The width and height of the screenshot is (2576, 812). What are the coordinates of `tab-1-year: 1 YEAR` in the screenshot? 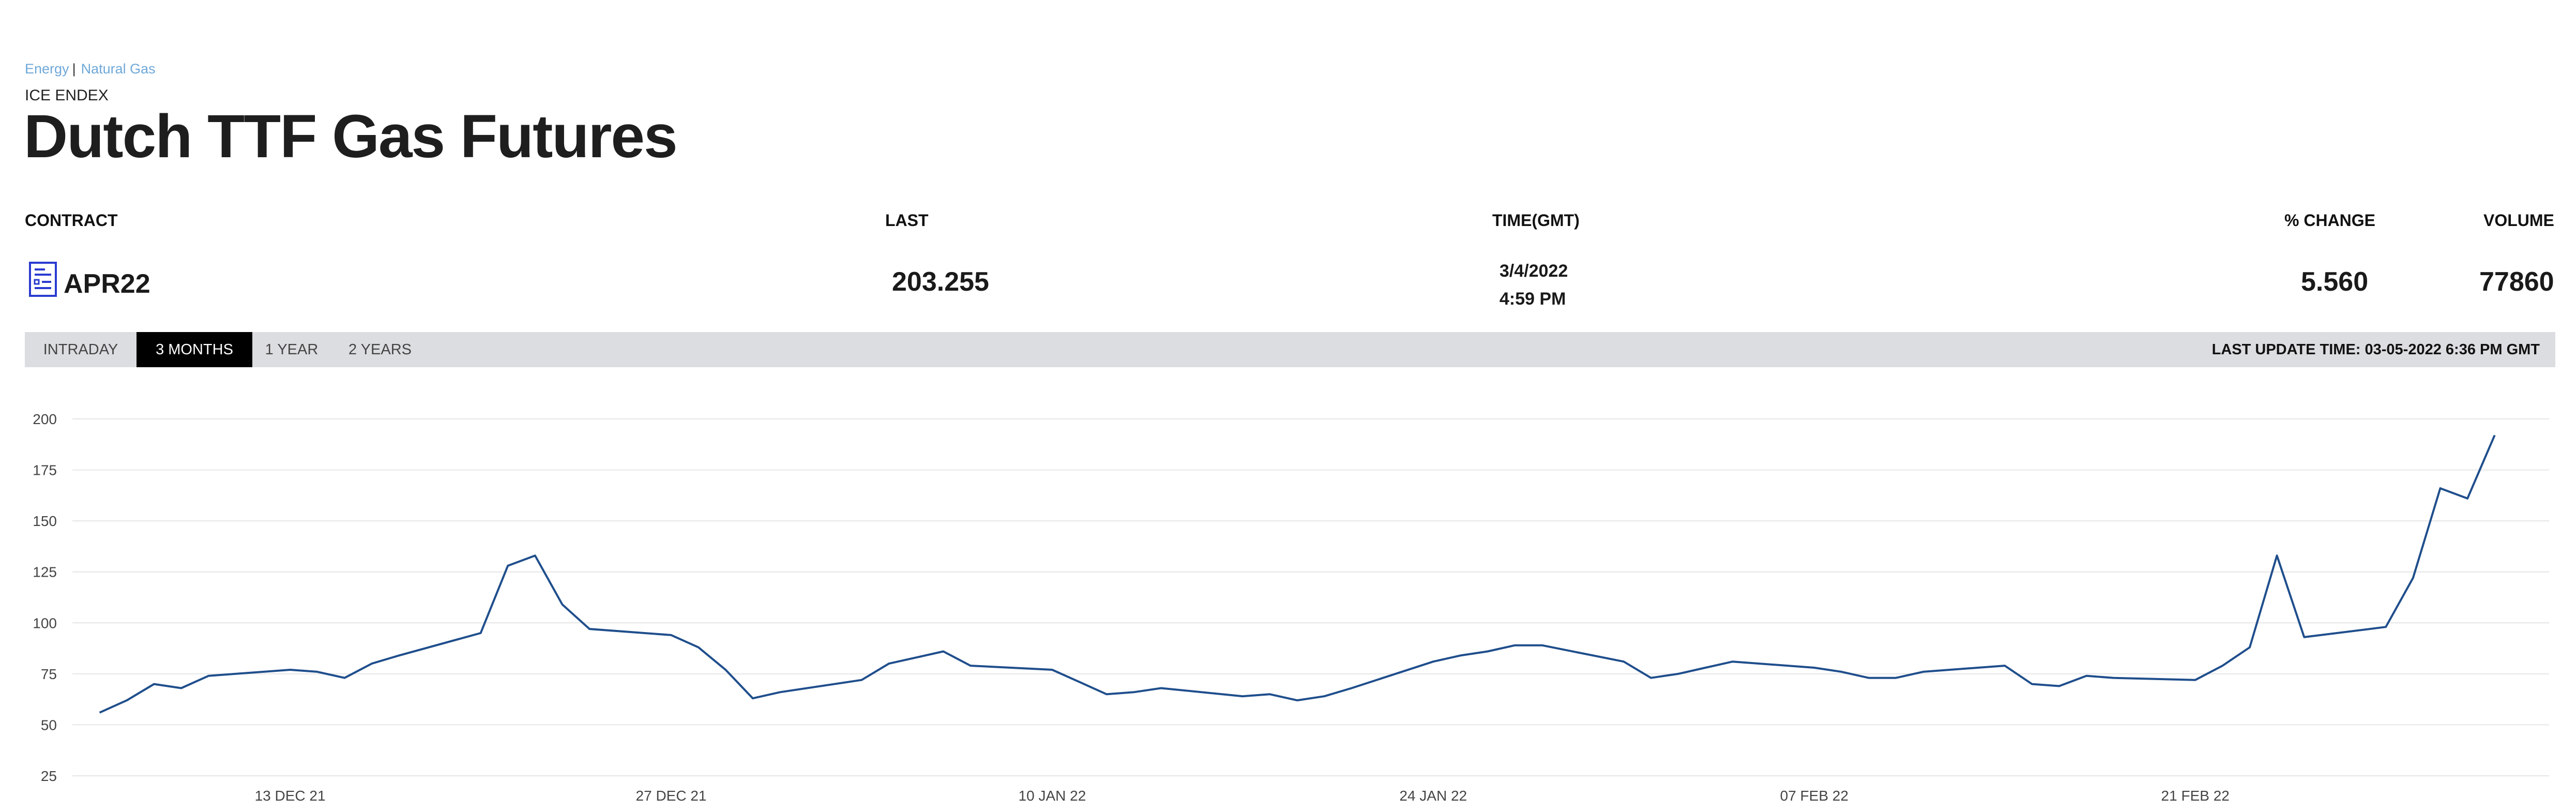 It's located at (292, 349).